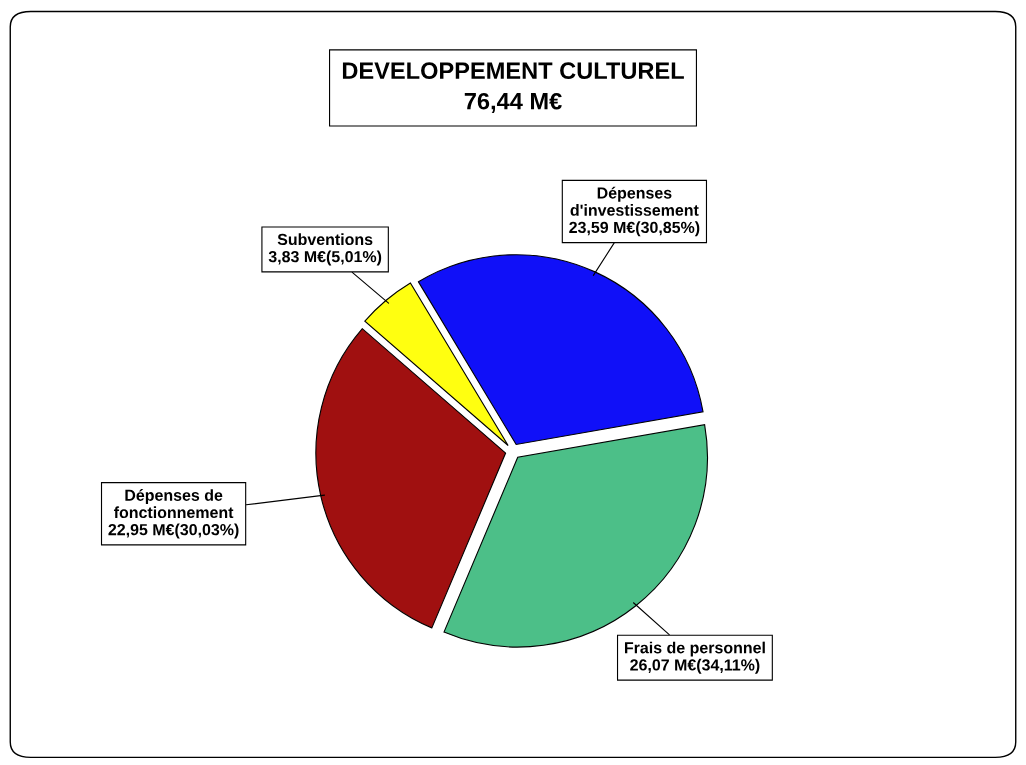 This screenshot has width=1026, height=765. I want to click on slice-label: Dépenses de fonctionnement, so click(173, 504).